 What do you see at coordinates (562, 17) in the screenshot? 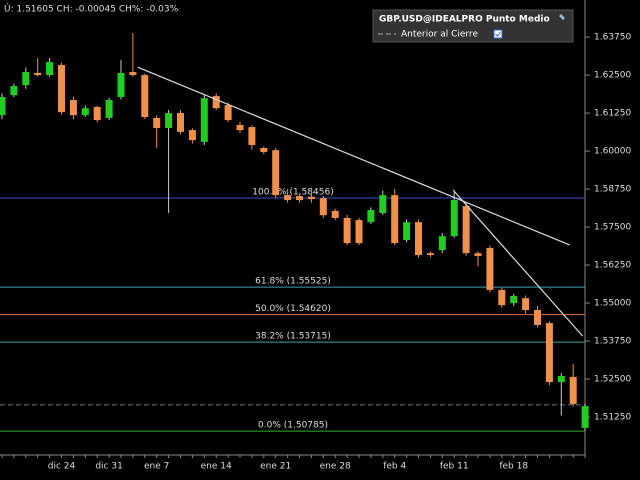
I see `settings-icon` at bounding box center [562, 17].